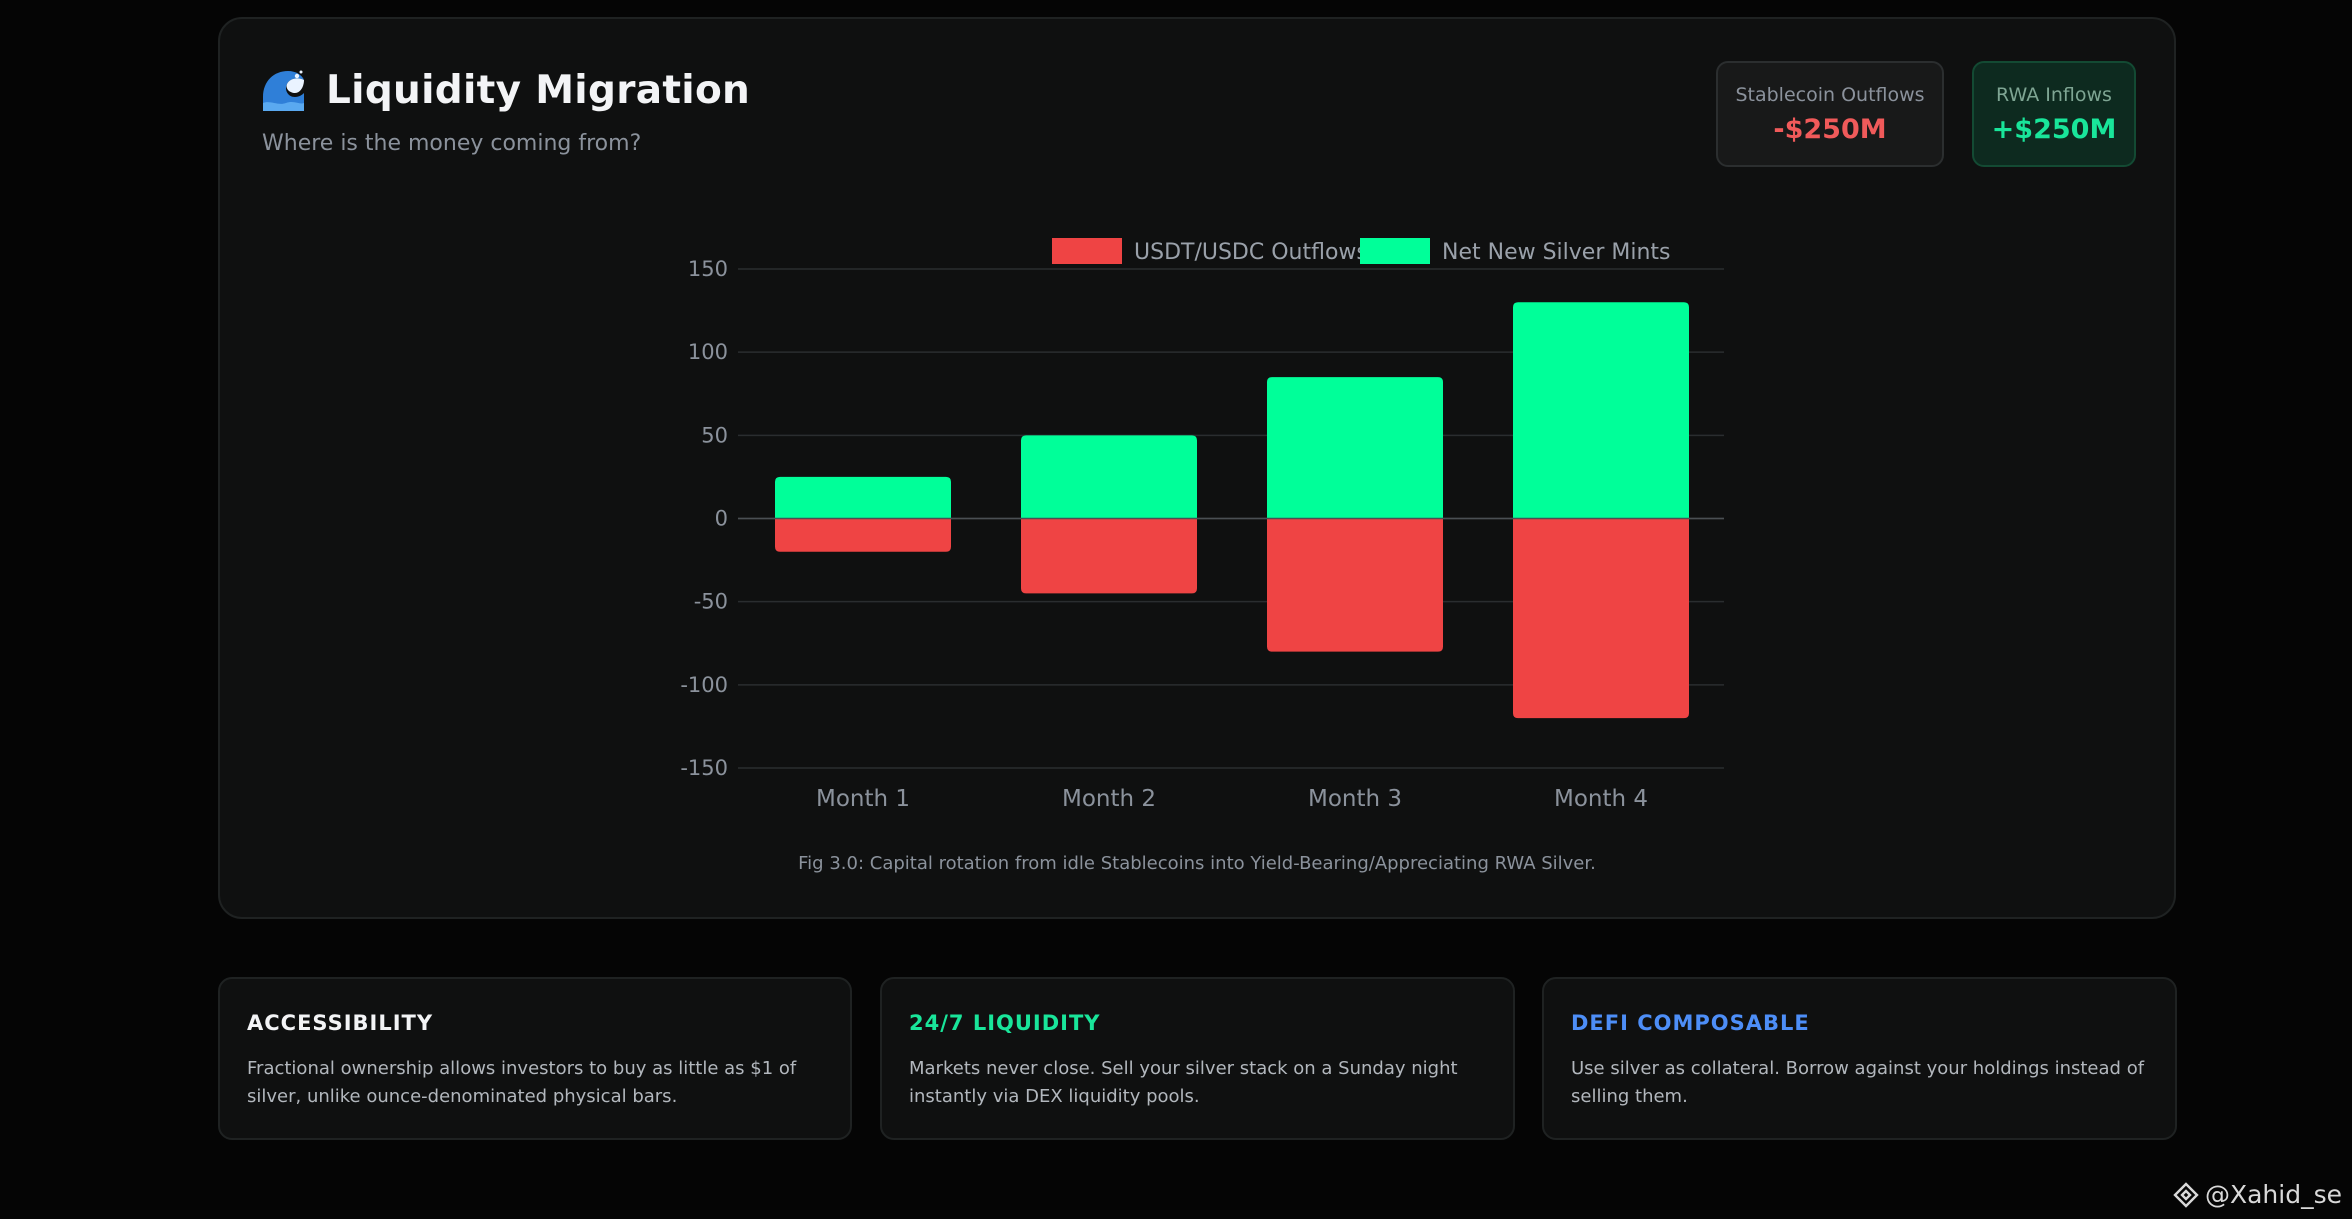  What do you see at coordinates (1109, 799) in the screenshot?
I see `x-tick-label: Month 2` at bounding box center [1109, 799].